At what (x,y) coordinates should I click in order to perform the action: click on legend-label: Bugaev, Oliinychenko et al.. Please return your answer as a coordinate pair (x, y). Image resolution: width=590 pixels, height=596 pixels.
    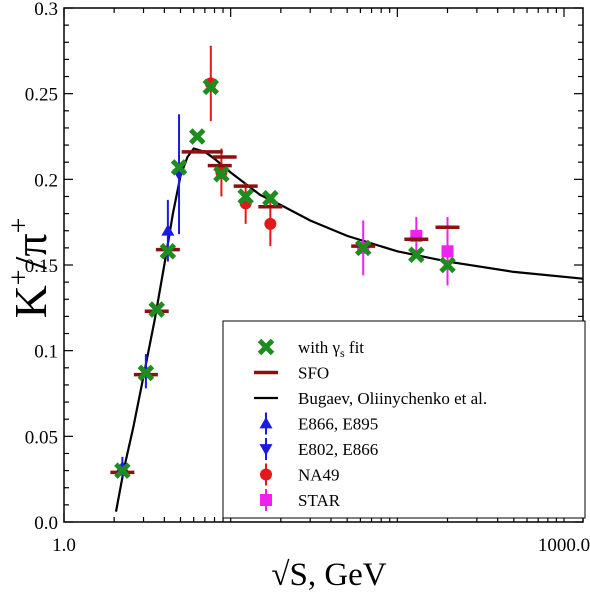
    Looking at the image, I should click on (392, 398).